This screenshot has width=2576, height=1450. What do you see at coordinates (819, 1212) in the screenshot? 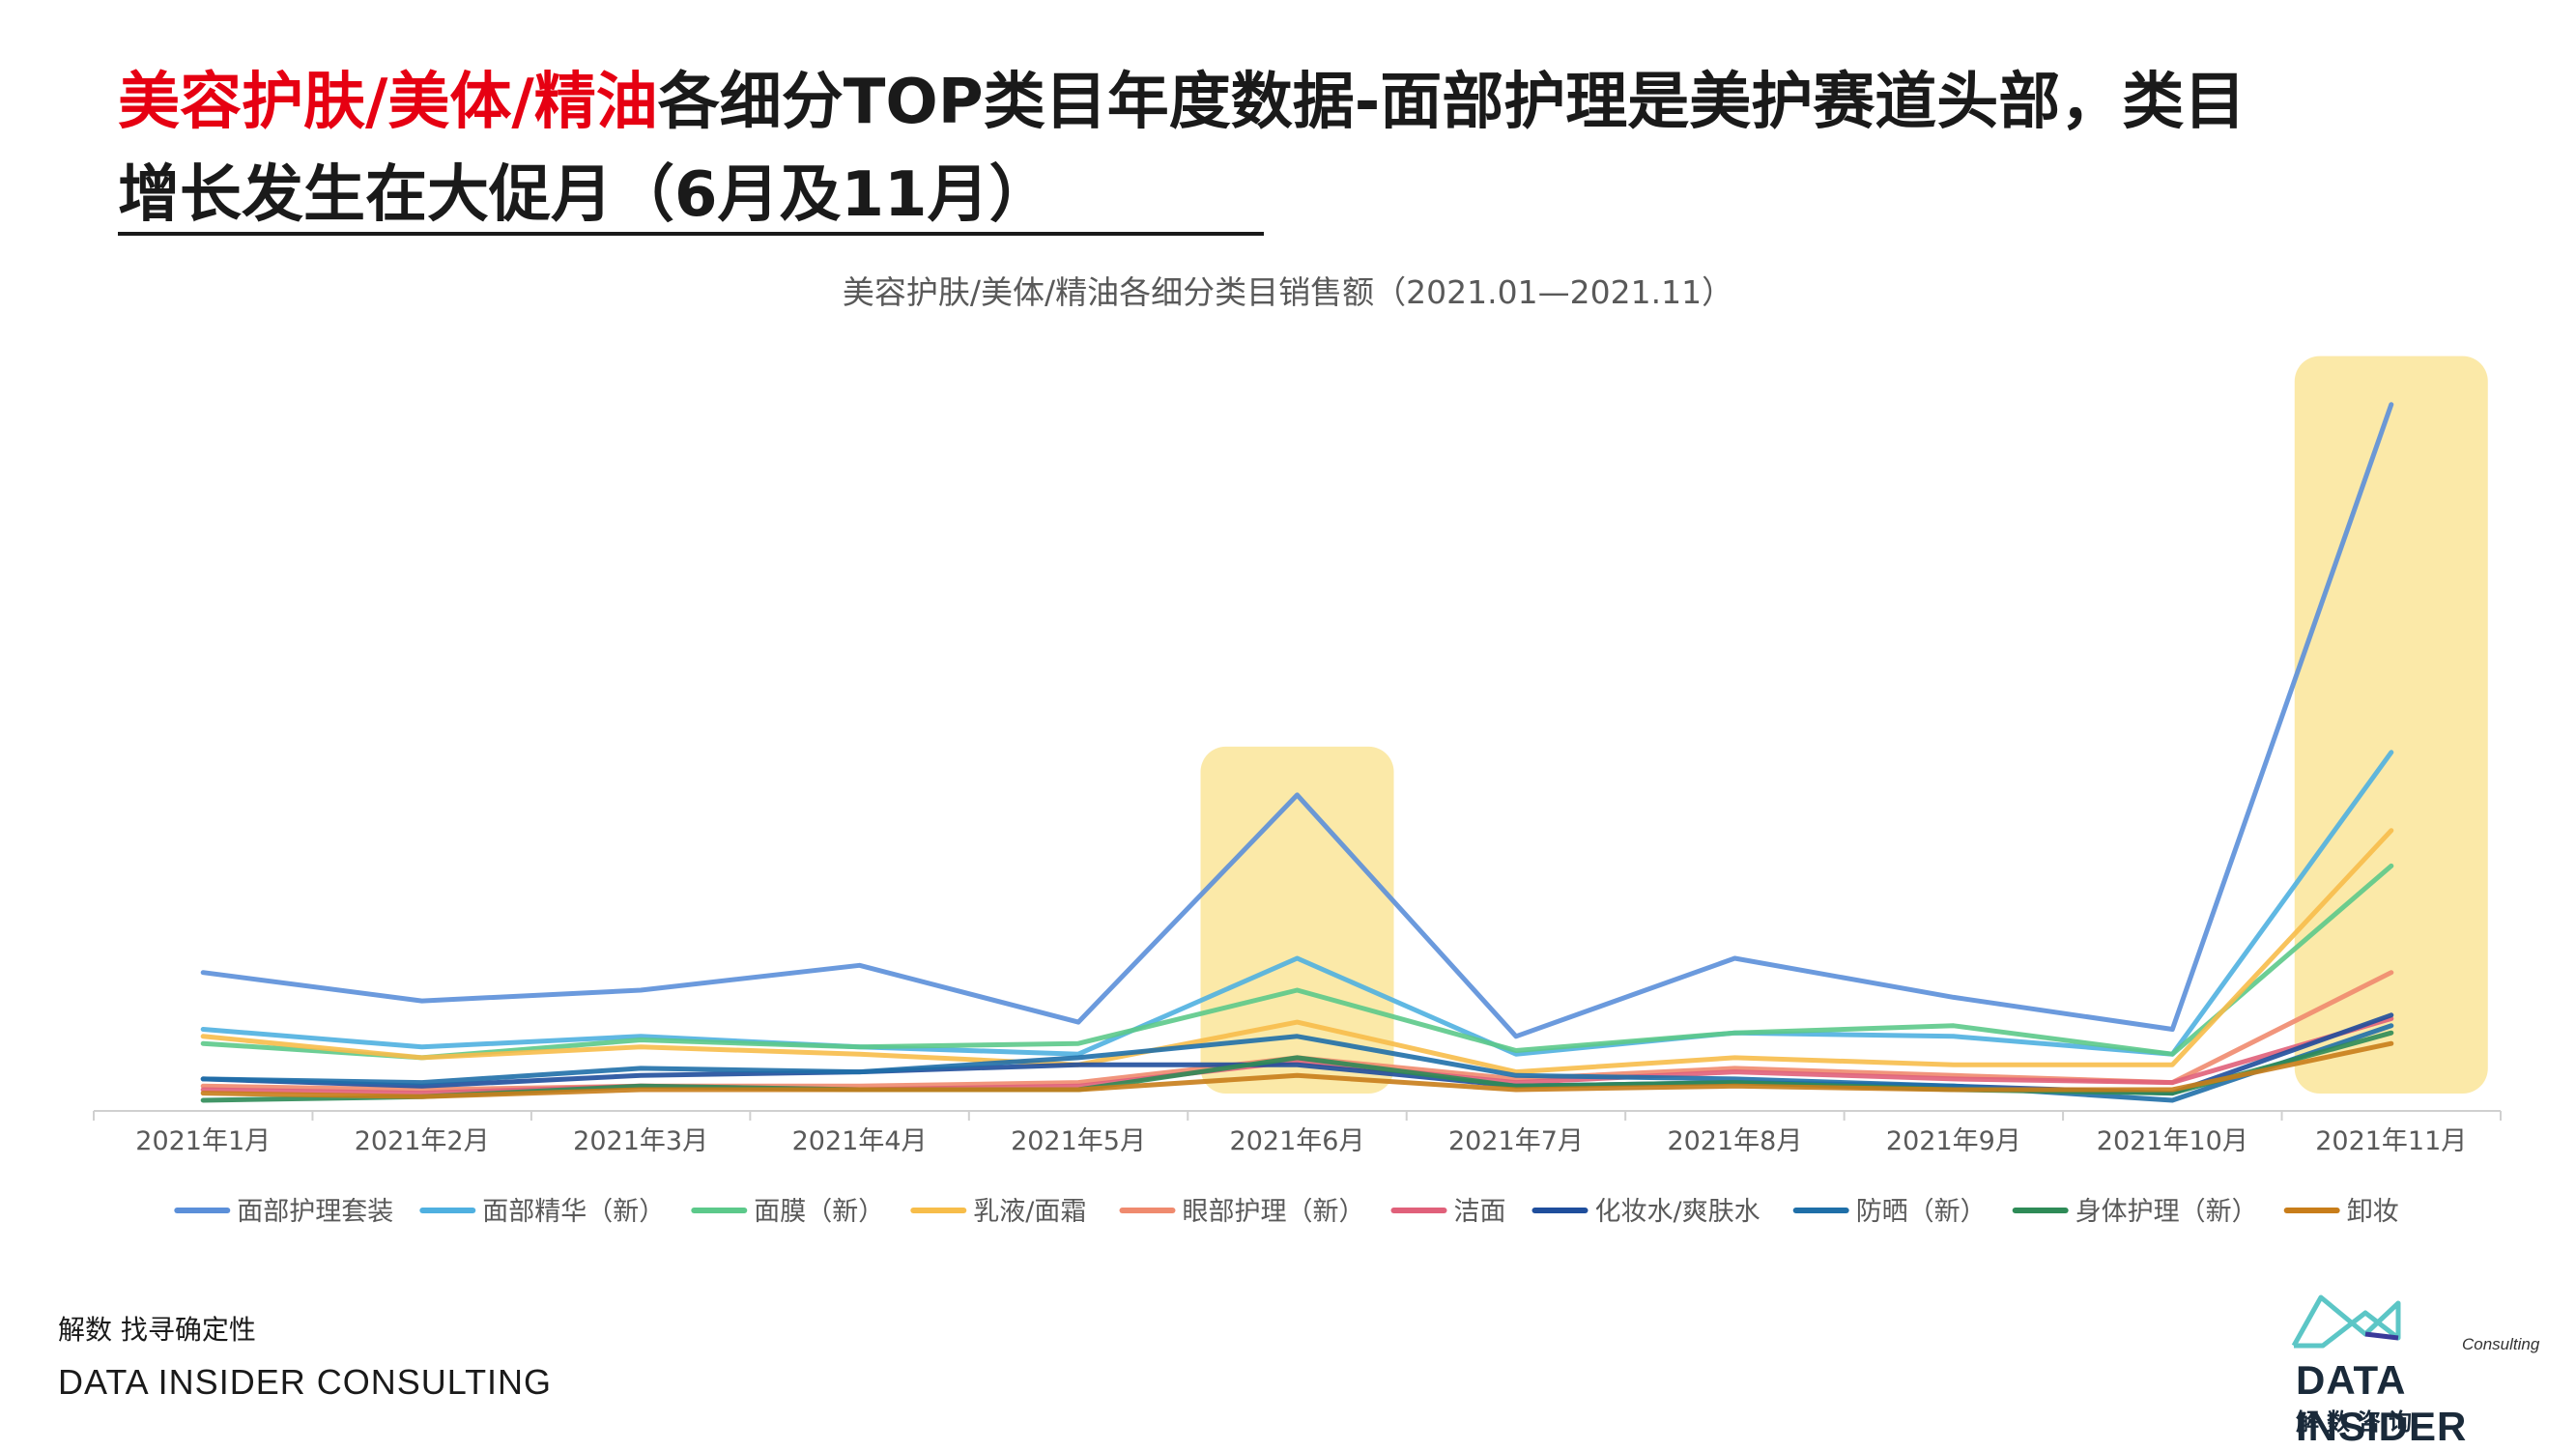
I see `legend-label: 面膜（新）` at bounding box center [819, 1212].